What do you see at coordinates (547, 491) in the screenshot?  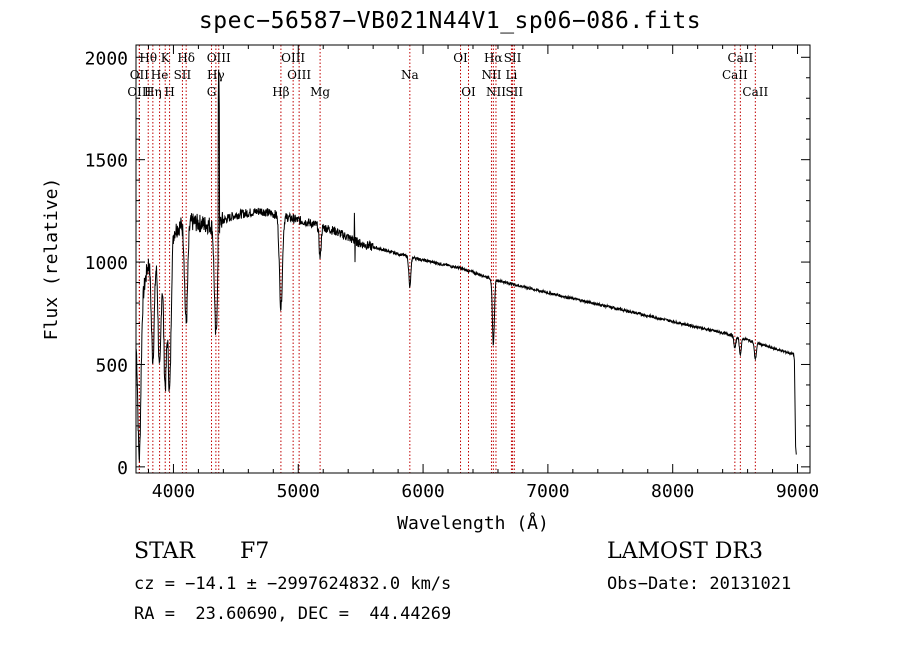 I see `x-tick-label: 7000` at bounding box center [547, 491].